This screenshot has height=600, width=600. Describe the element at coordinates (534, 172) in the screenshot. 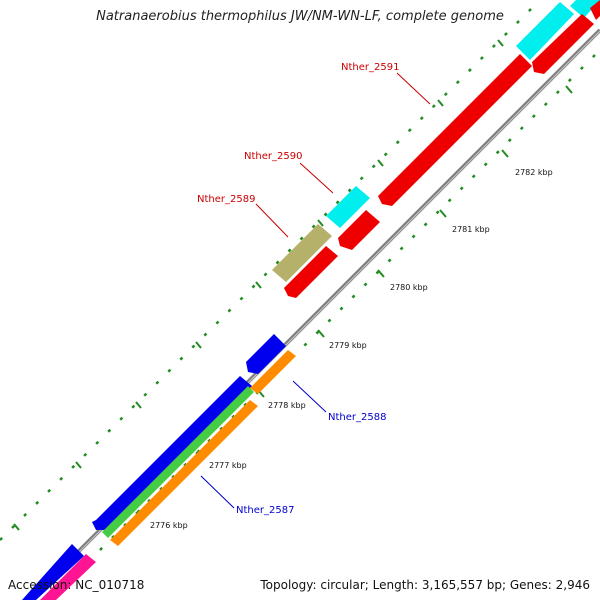

I see `tick-label: 2782 kbp` at that location.